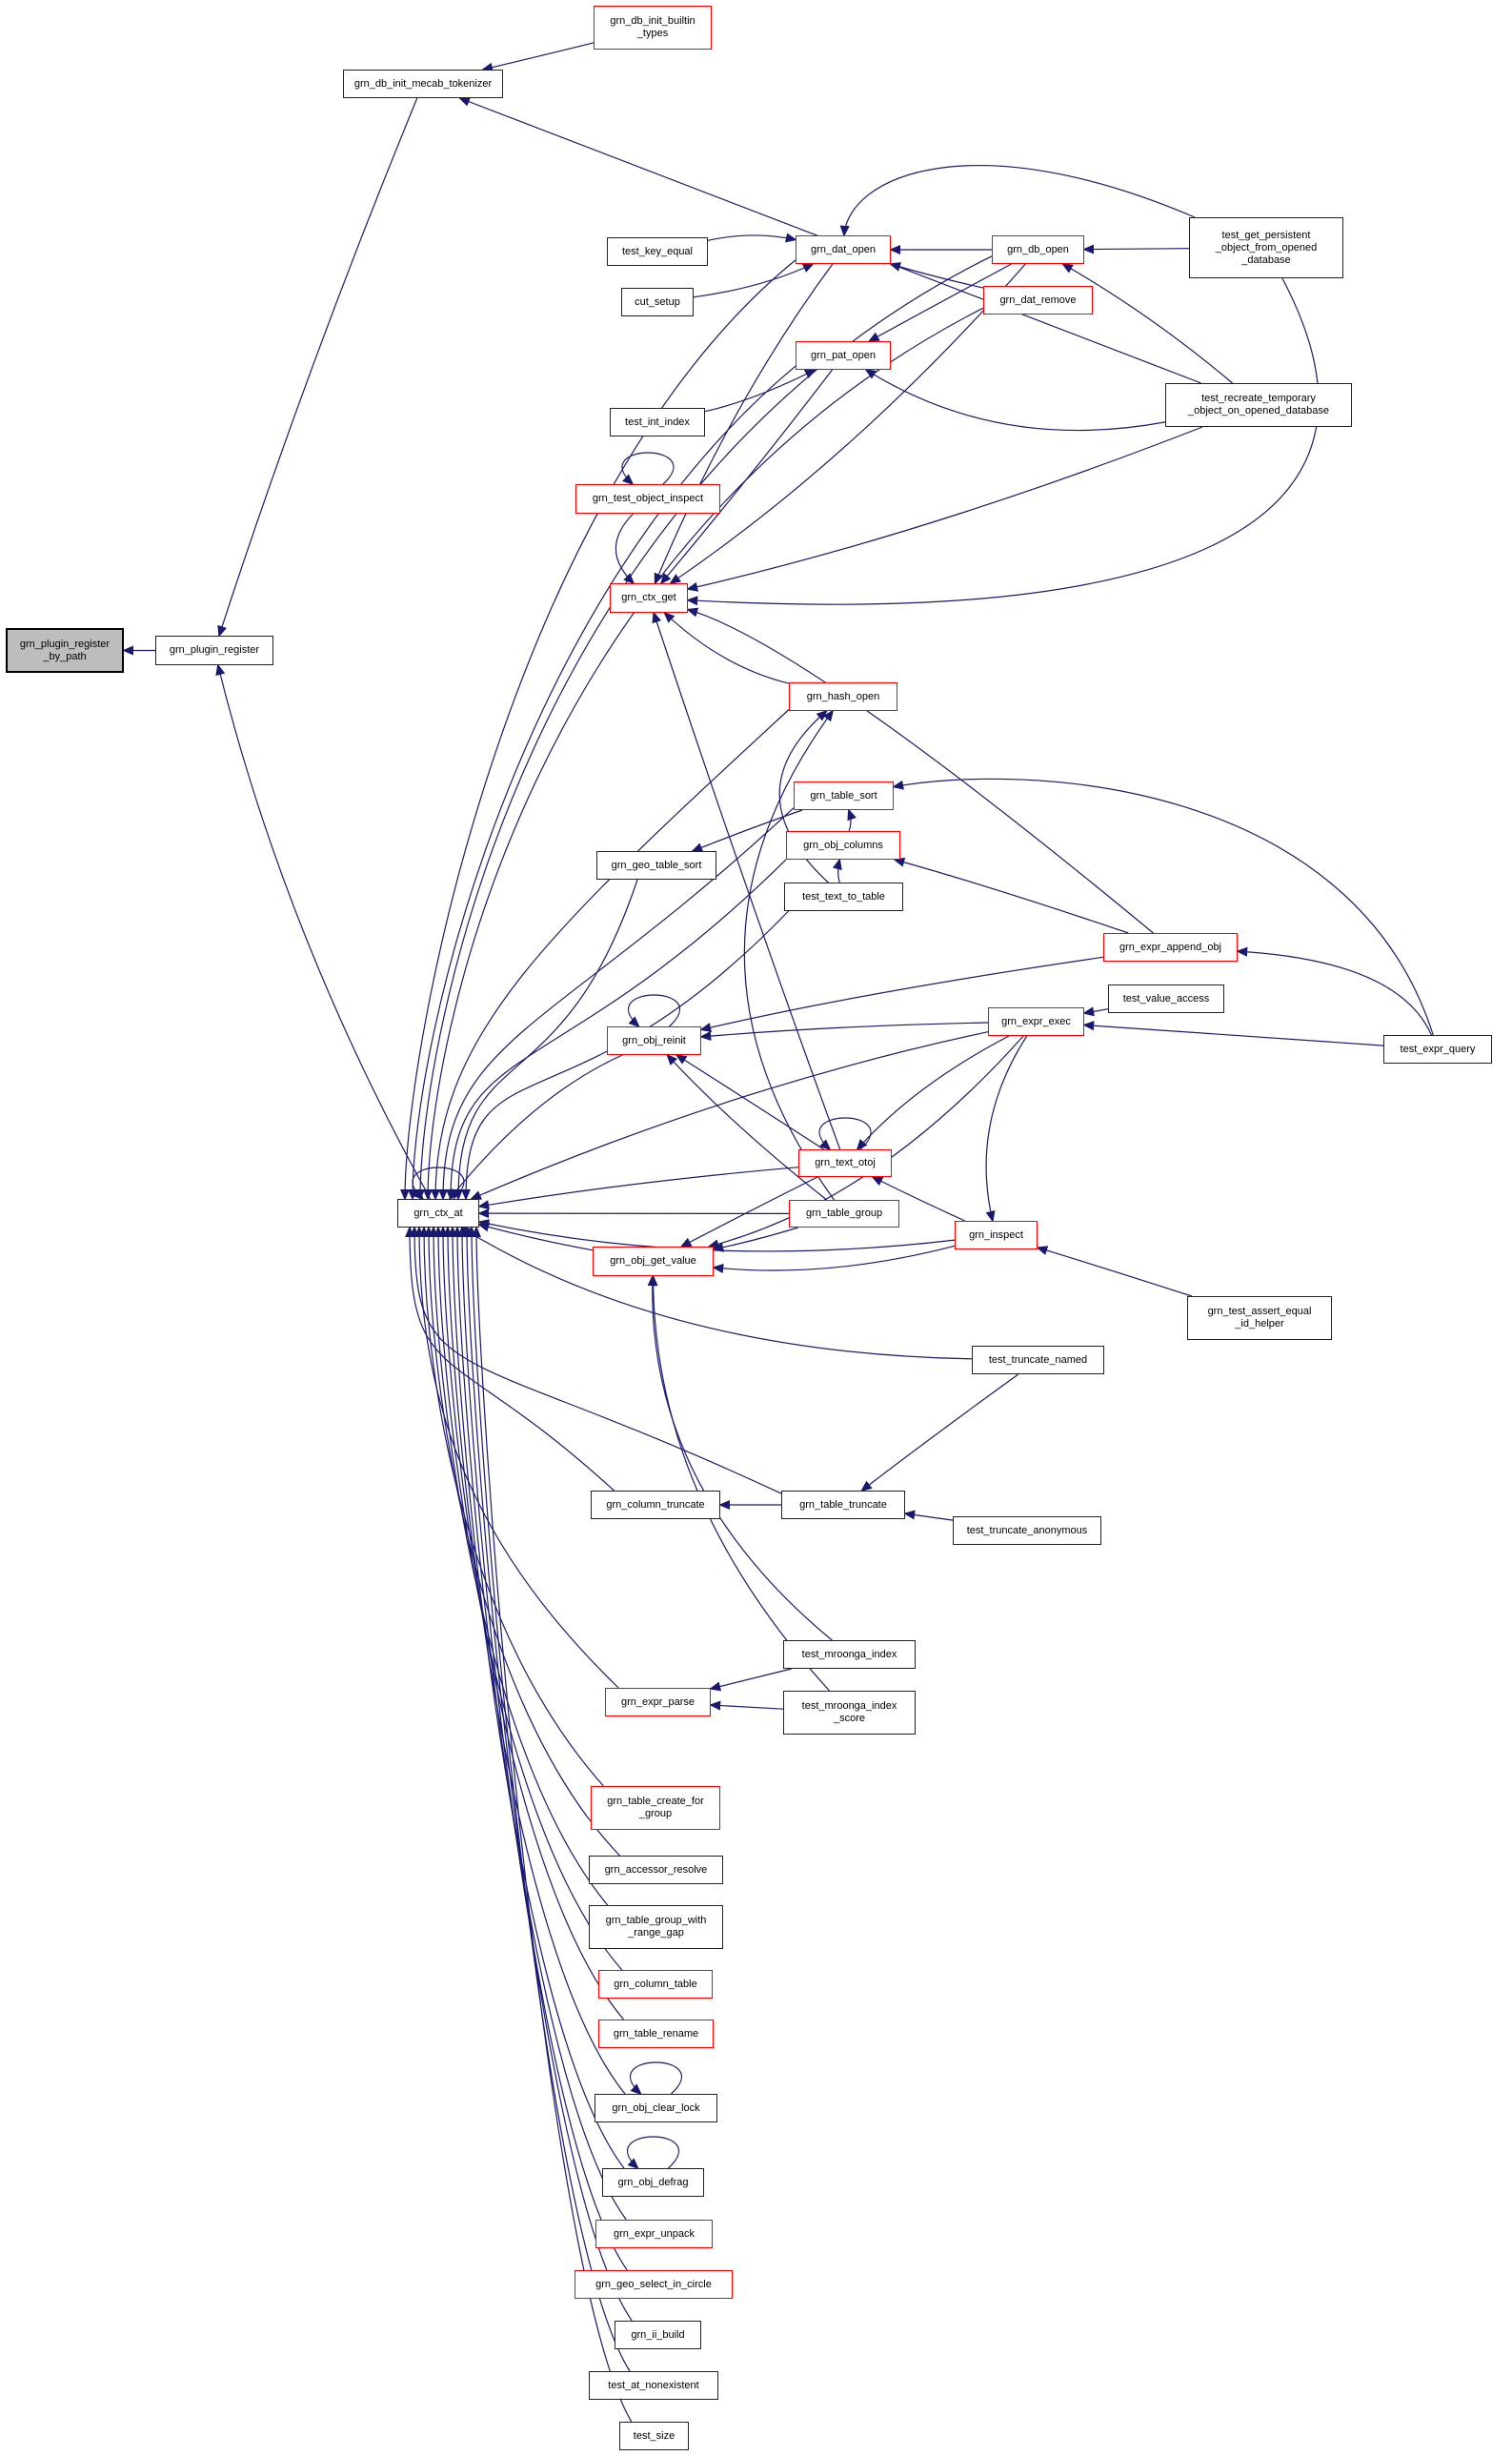 This screenshot has width=1512, height=2456. I want to click on edge-get_persistent-dat_open, so click(1017, 201).